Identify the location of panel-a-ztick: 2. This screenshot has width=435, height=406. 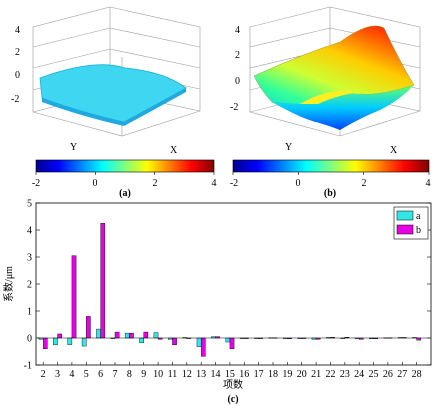
(17, 52).